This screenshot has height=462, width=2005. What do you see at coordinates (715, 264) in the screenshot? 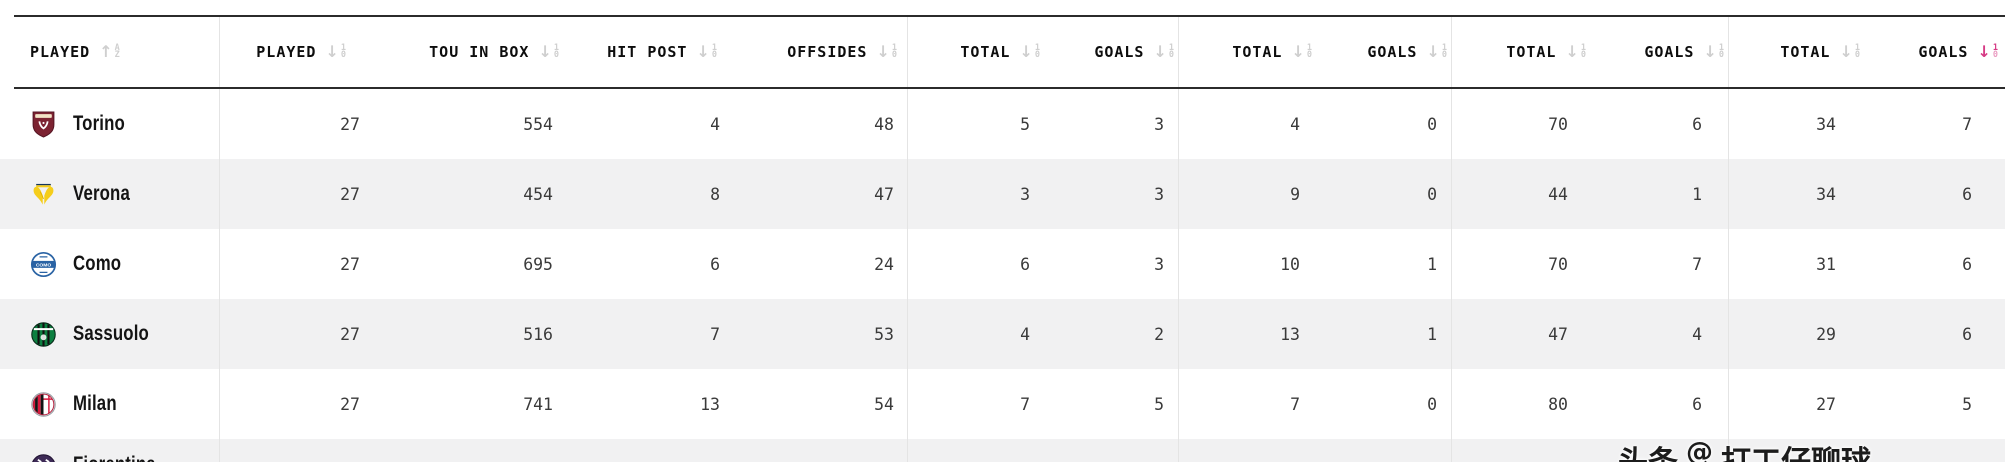
I see `cell-hit-post: 6` at bounding box center [715, 264].